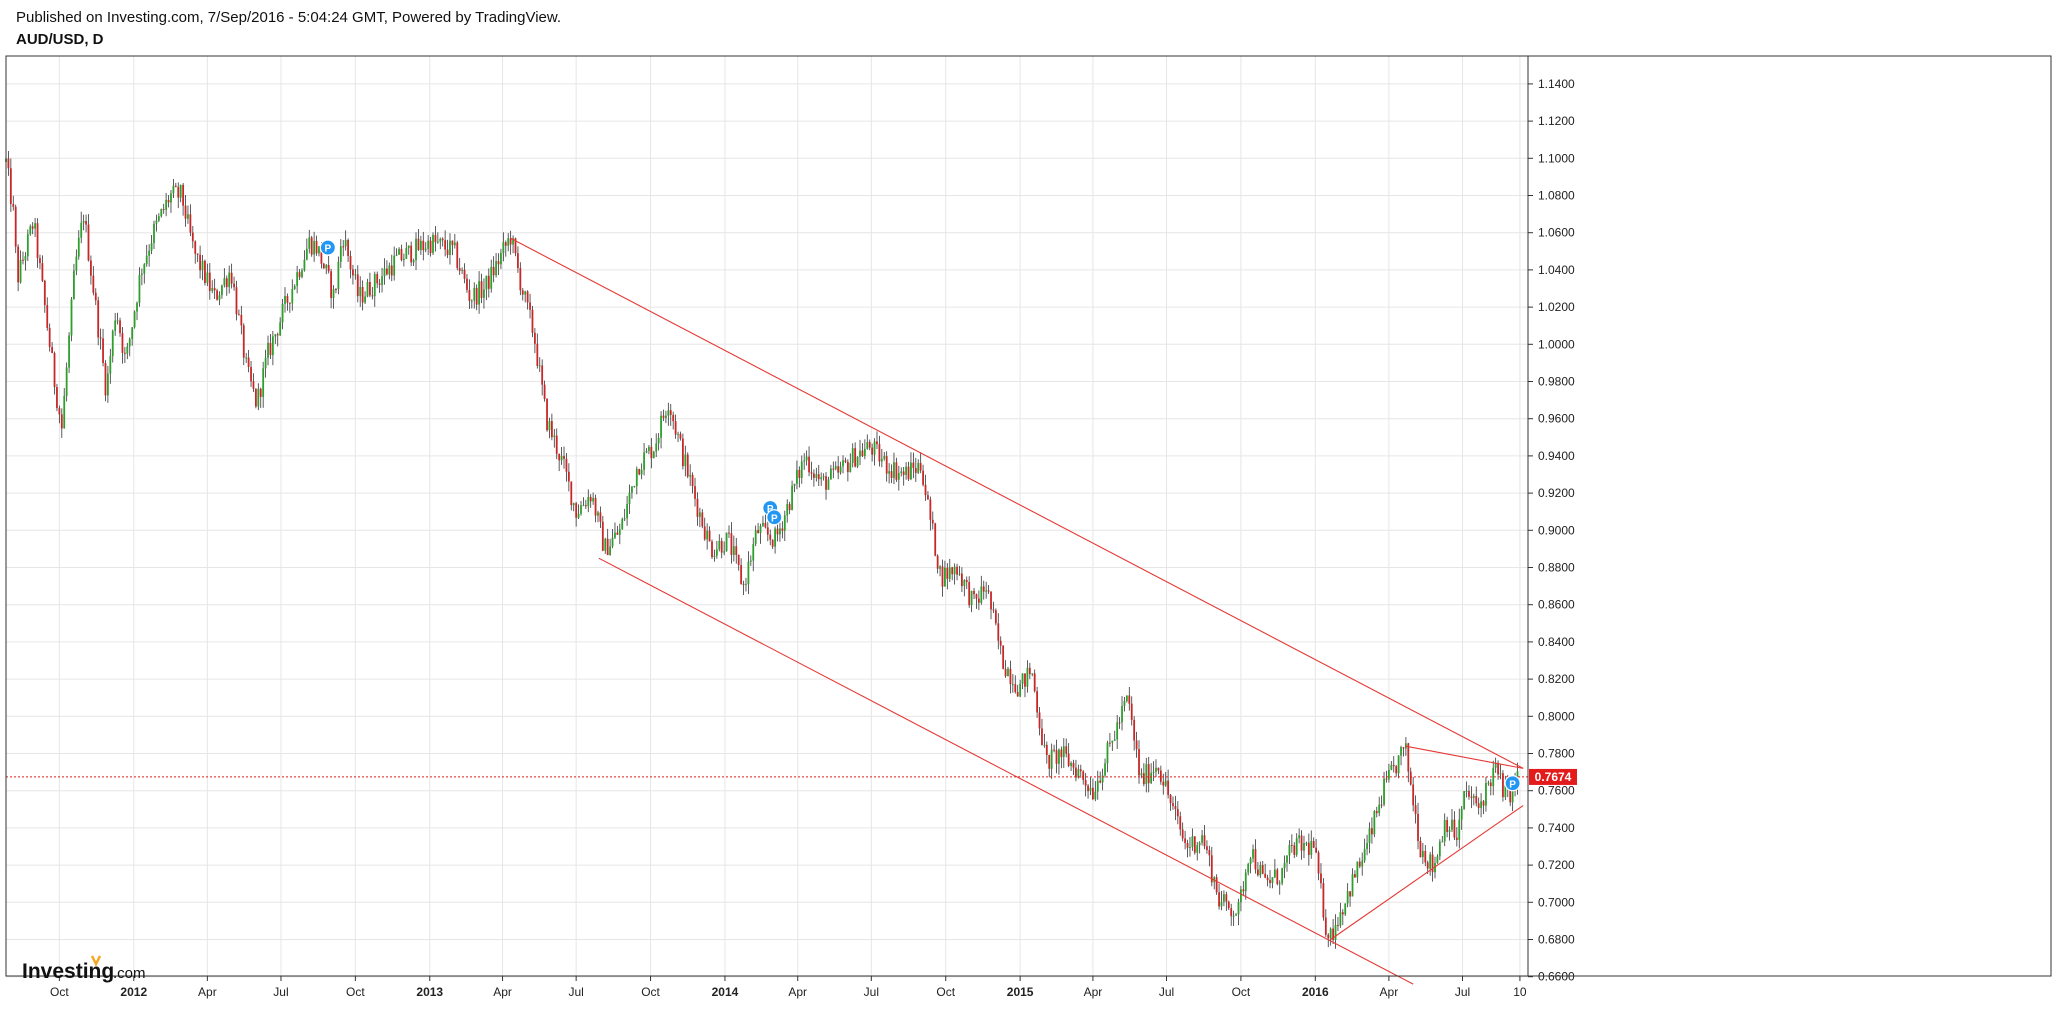 The height and width of the screenshot is (1011, 2061). What do you see at coordinates (770, 509) in the screenshot?
I see `marker-label: P` at bounding box center [770, 509].